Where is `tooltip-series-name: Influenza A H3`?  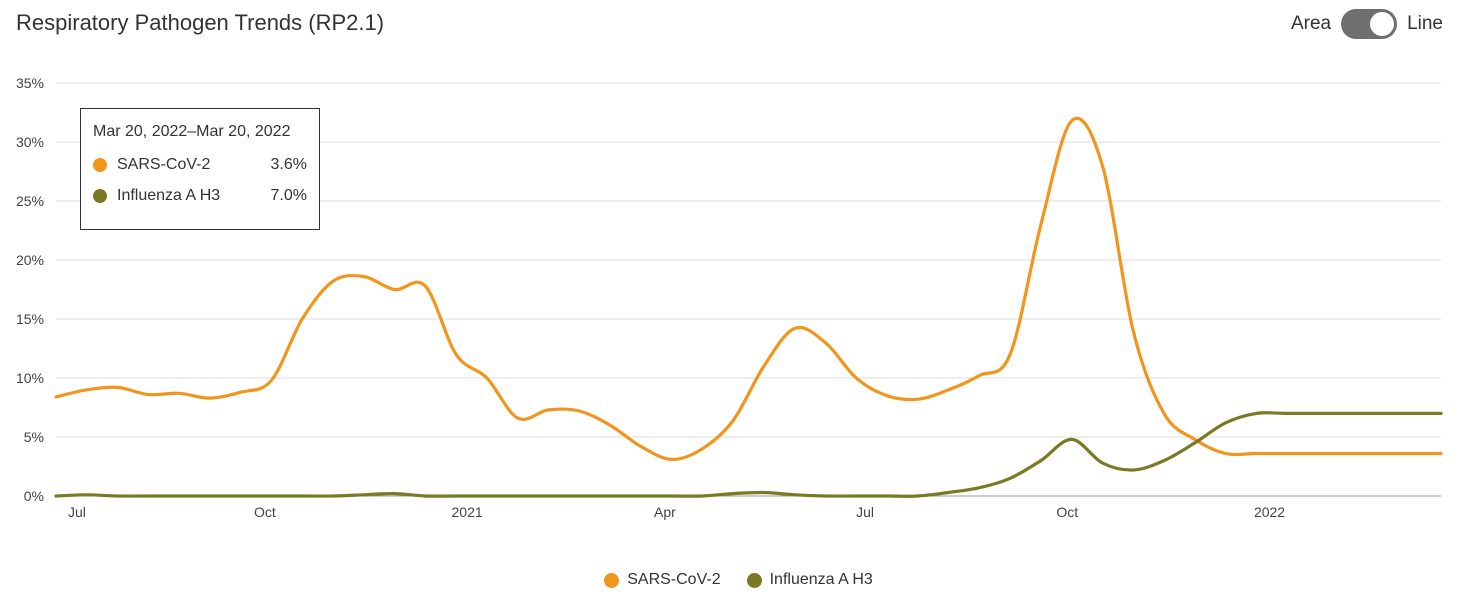
tooltip-series-name: Influenza A H3 is located at coordinates (169, 195).